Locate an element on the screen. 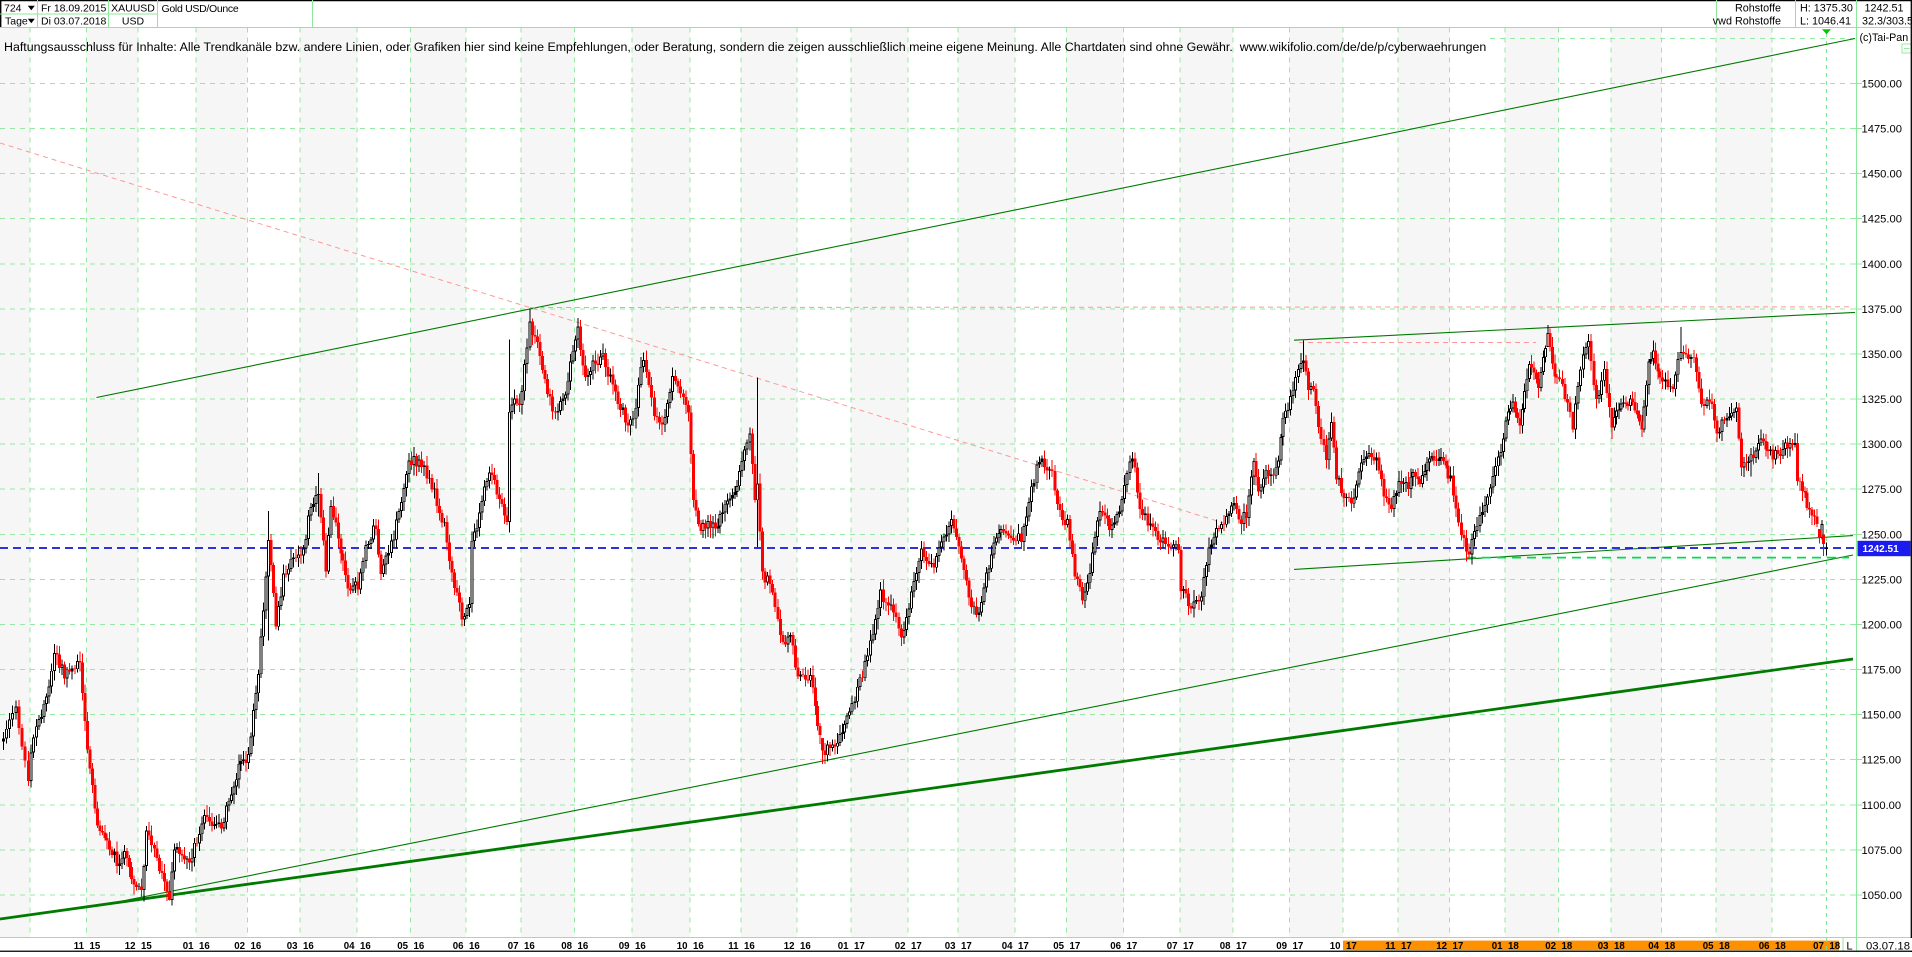 This screenshot has width=1912, height=957. svg-text: 1200.00 is located at coordinates (1882, 625).